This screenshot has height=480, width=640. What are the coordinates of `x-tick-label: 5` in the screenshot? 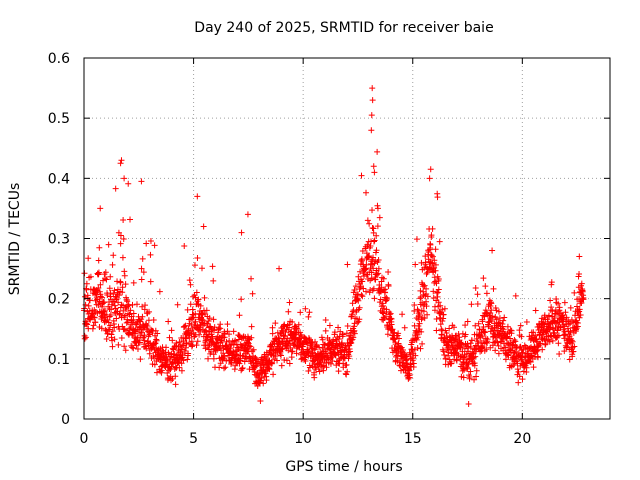 It's located at (193, 439).